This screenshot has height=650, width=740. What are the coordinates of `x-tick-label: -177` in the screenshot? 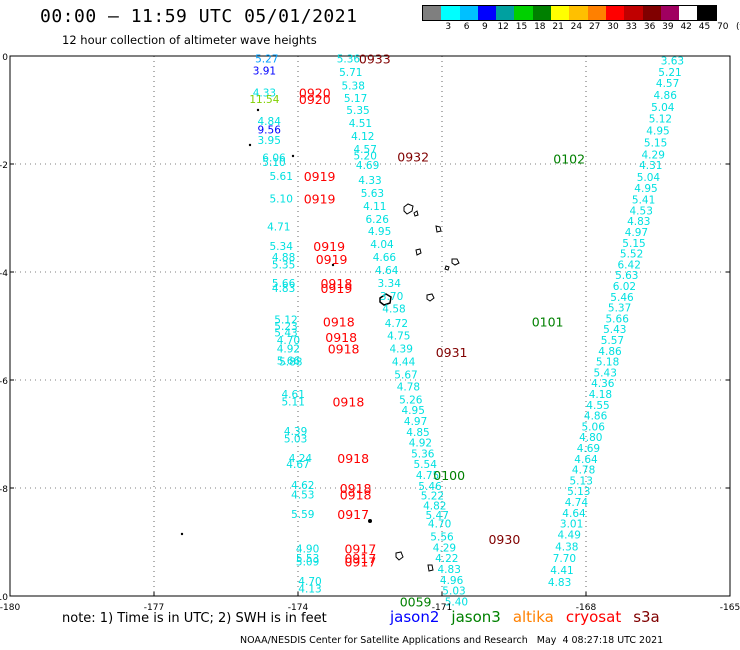 It's located at (154, 608).